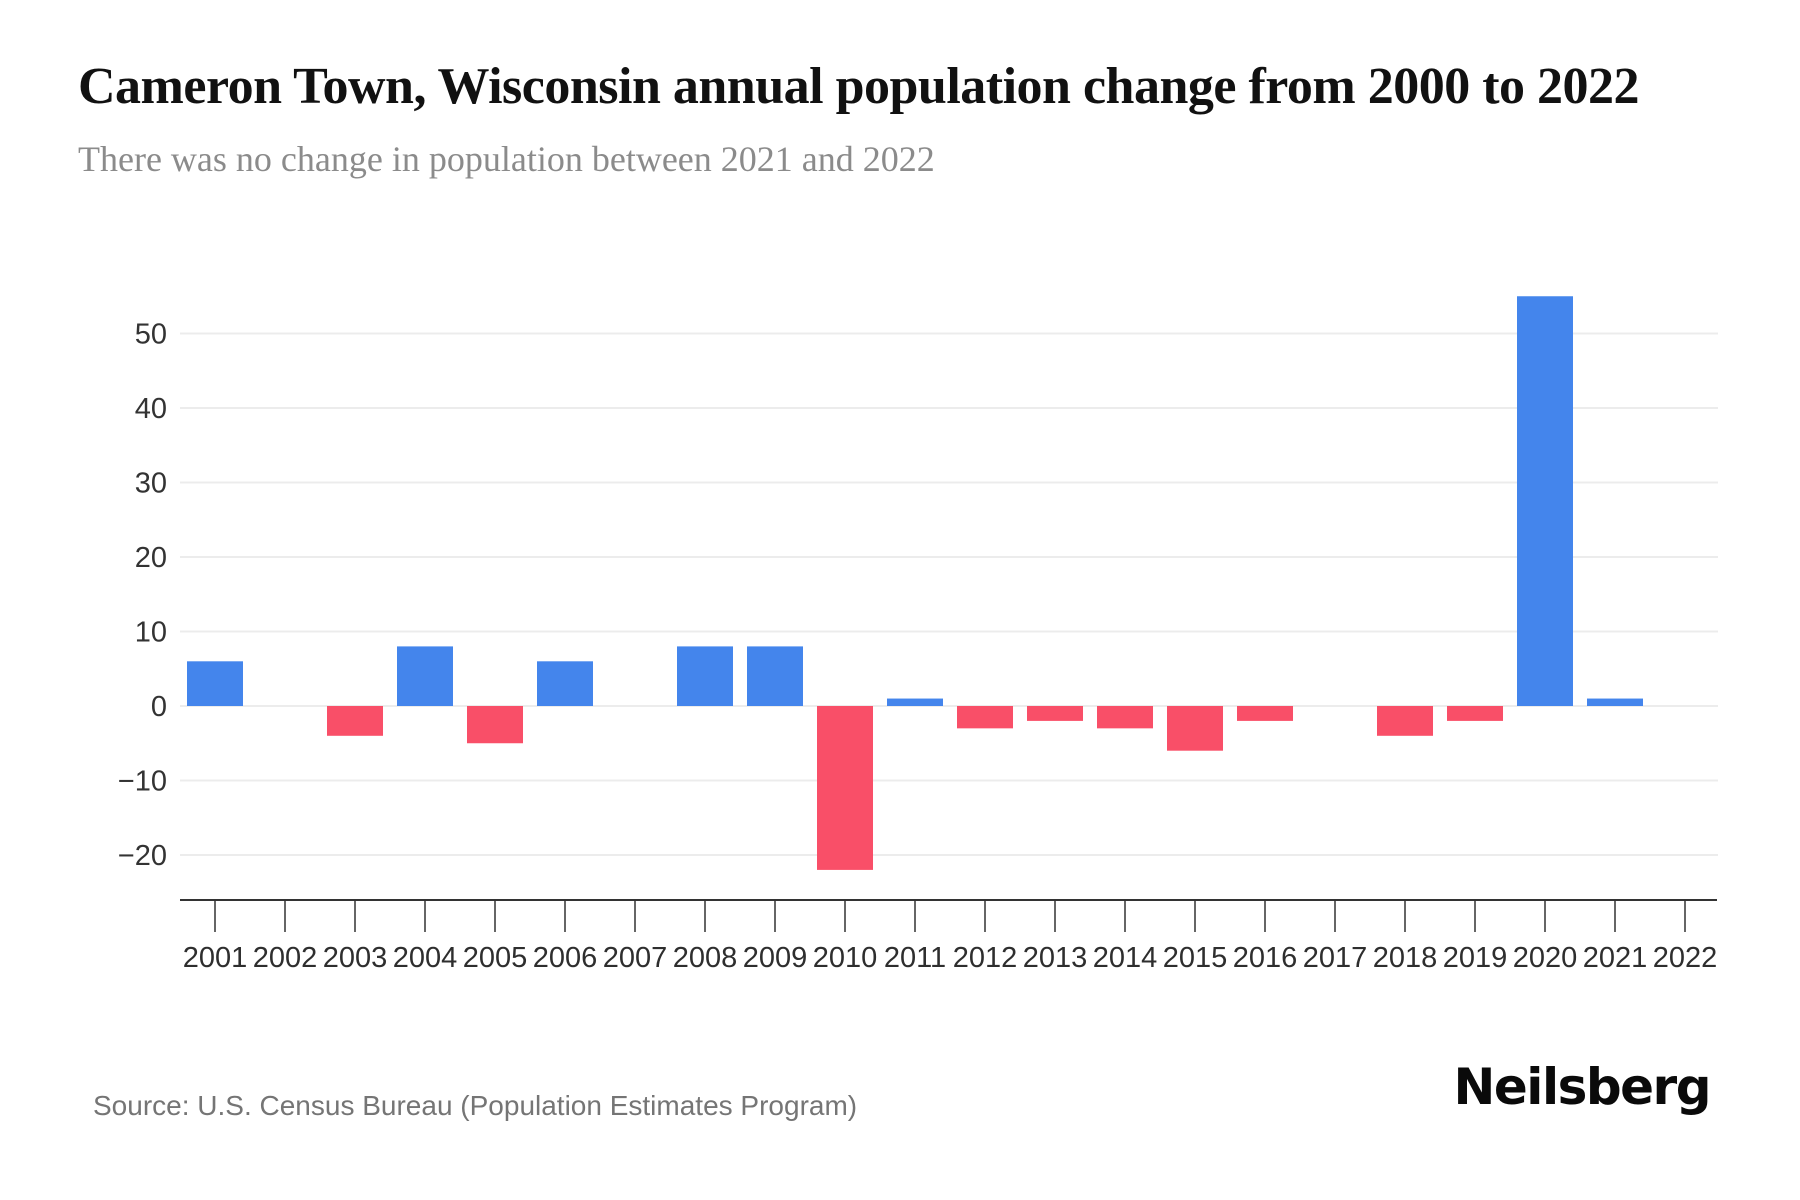 This screenshot has height=1200, width=1800. What do you see at coordinates (355, 958) in the screenshot?
I see `x-tick-label: 2003` at bounding box center [355, 958].